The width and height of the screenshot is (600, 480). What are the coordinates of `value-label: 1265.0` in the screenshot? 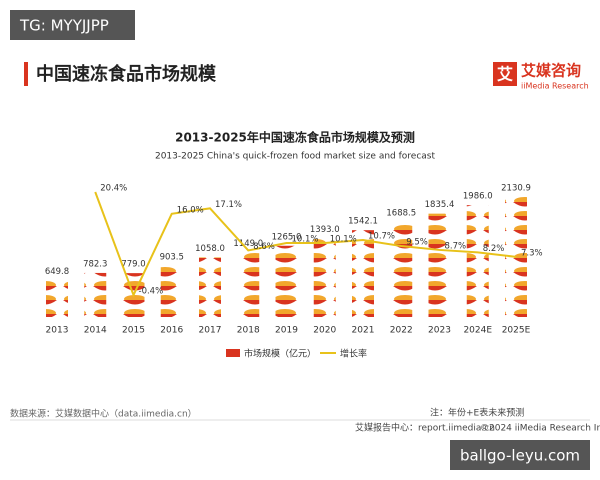 It's located at (287, 237).